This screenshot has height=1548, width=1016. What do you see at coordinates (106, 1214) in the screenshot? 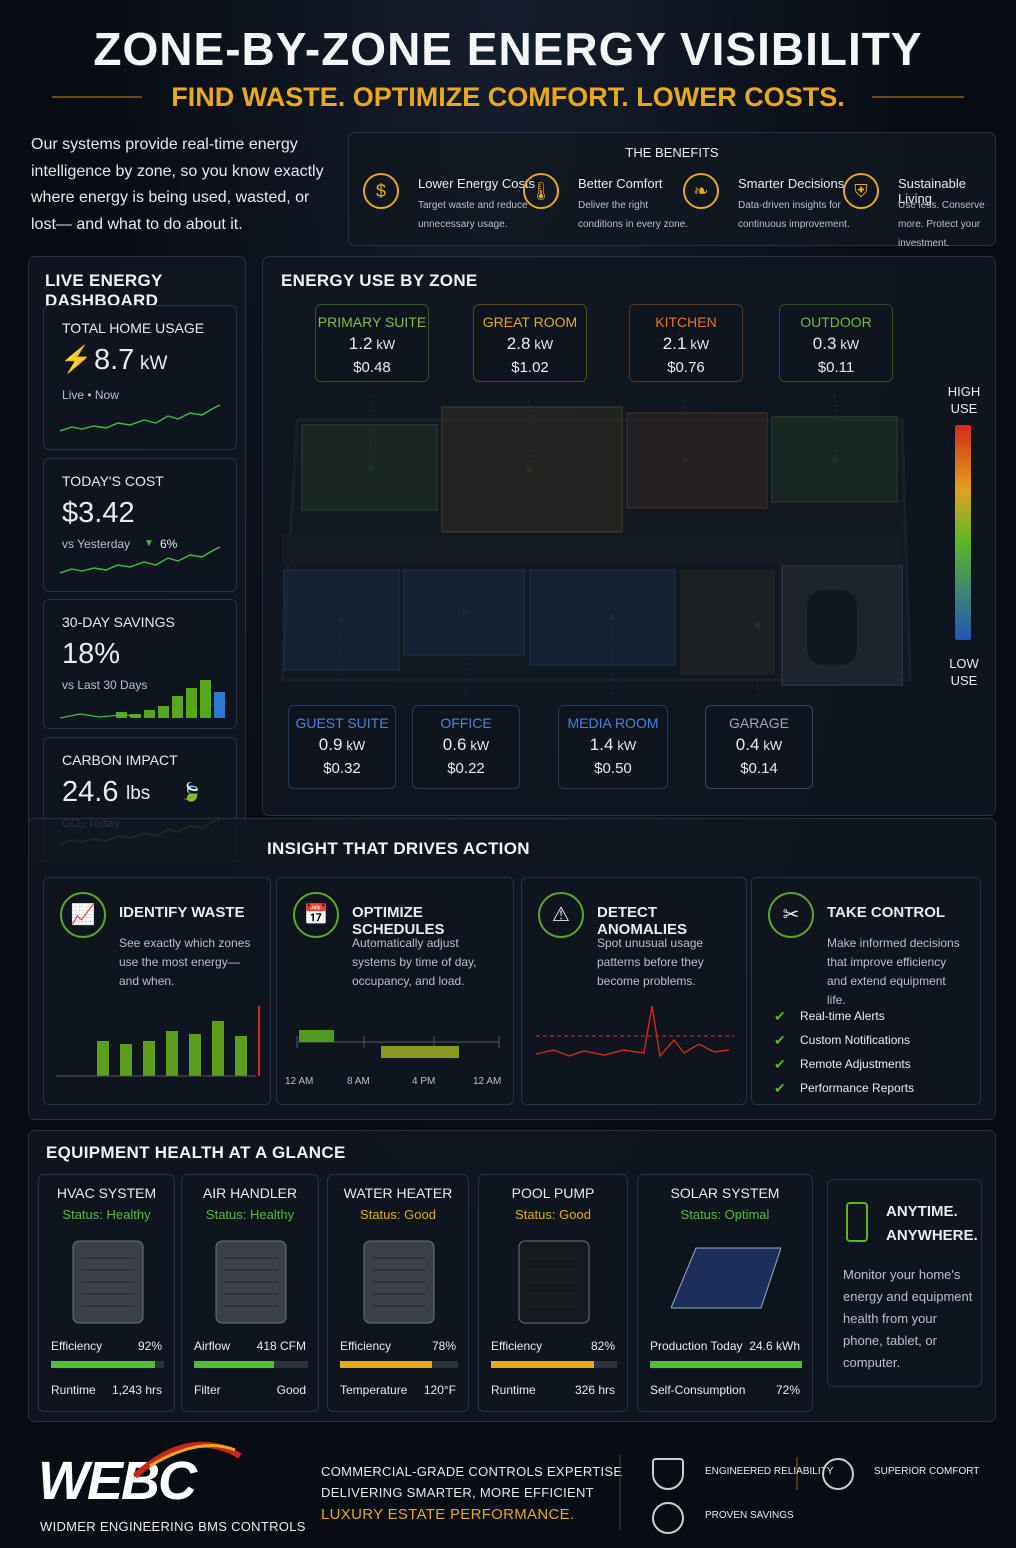
I see `equipment-status: Status: Healthy` at bounding box center [106, 1214].